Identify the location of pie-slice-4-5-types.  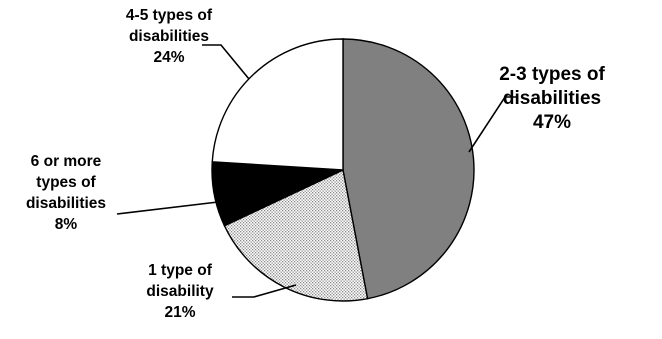
(277, 104).